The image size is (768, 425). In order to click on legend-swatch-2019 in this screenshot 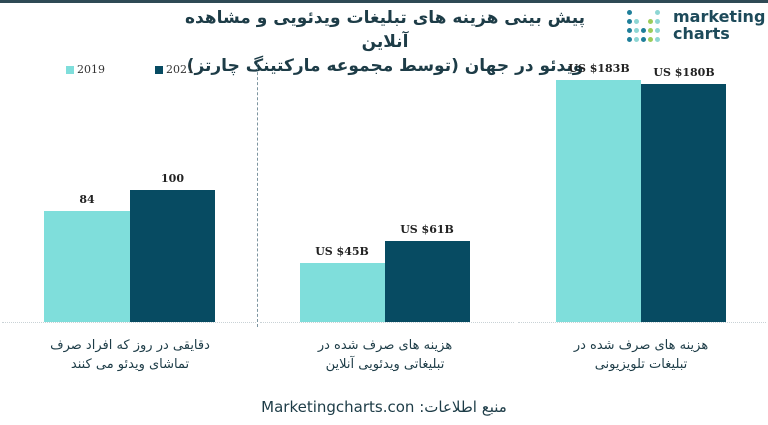, I will do `click(70, 69)`.